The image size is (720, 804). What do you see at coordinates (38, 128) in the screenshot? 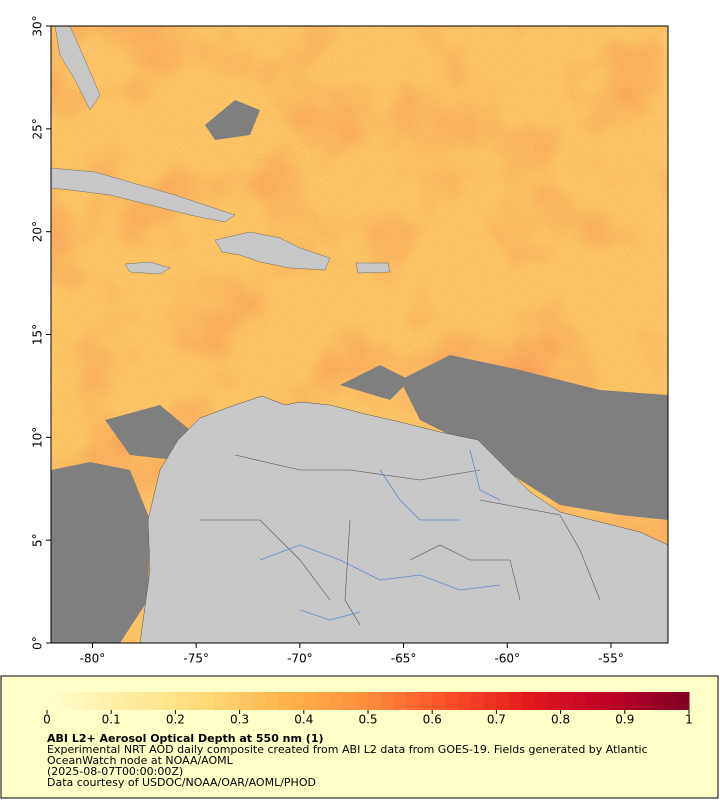
I see `y-tick-label: 25°` at bounding box center [38, 128].